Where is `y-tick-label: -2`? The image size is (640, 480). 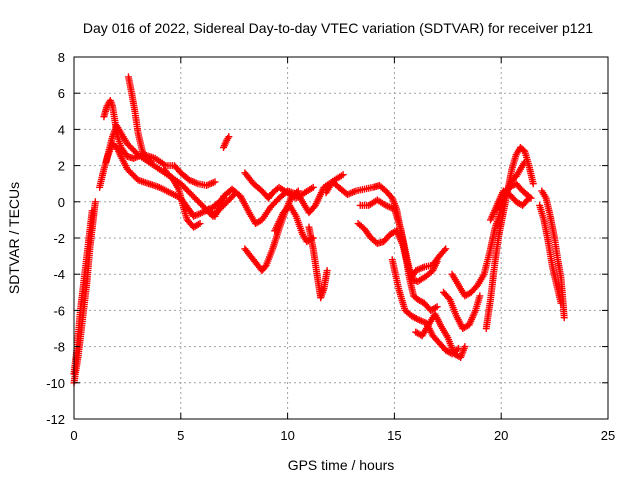 y-tick-label: -2 is located at coordinates (59, 238).